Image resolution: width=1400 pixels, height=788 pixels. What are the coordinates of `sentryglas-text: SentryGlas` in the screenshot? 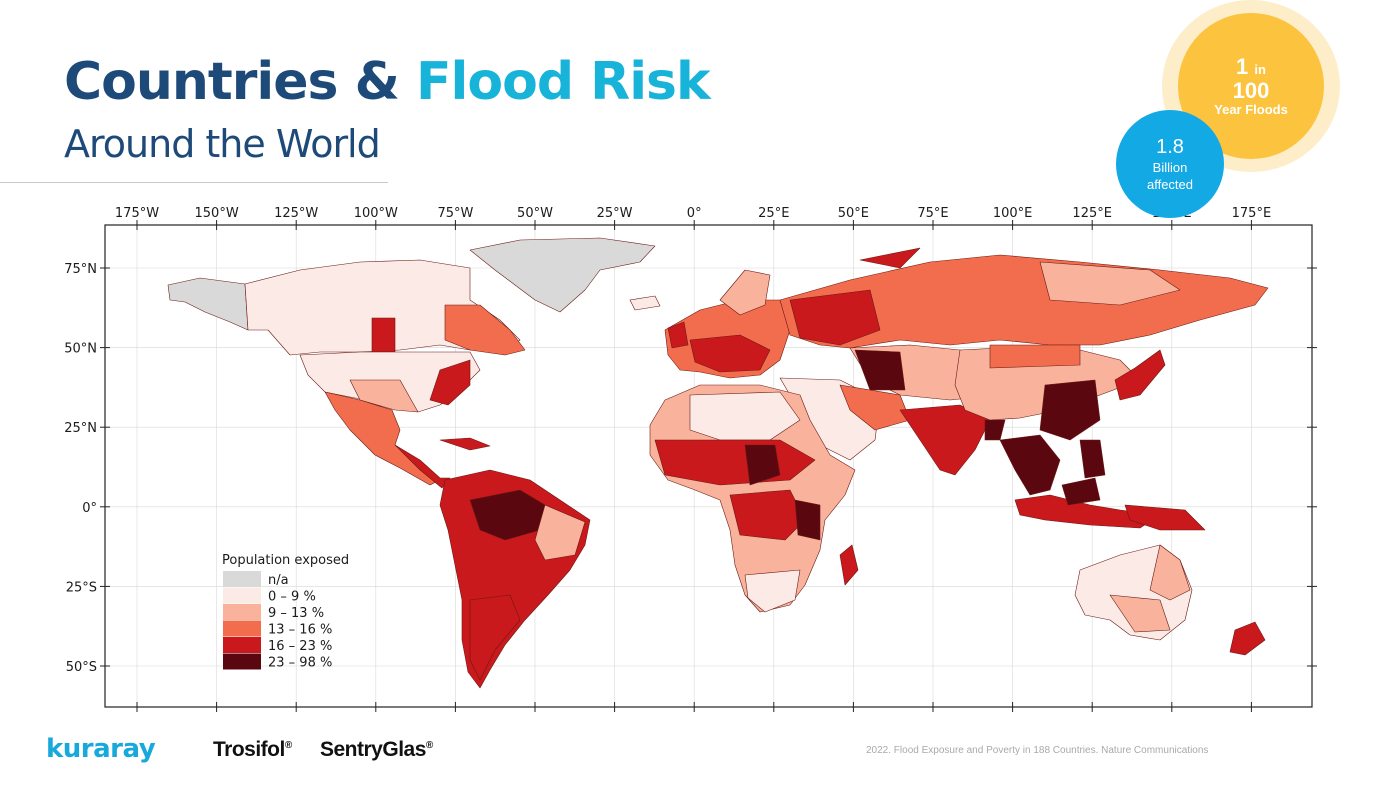 It's located at (373, 749).